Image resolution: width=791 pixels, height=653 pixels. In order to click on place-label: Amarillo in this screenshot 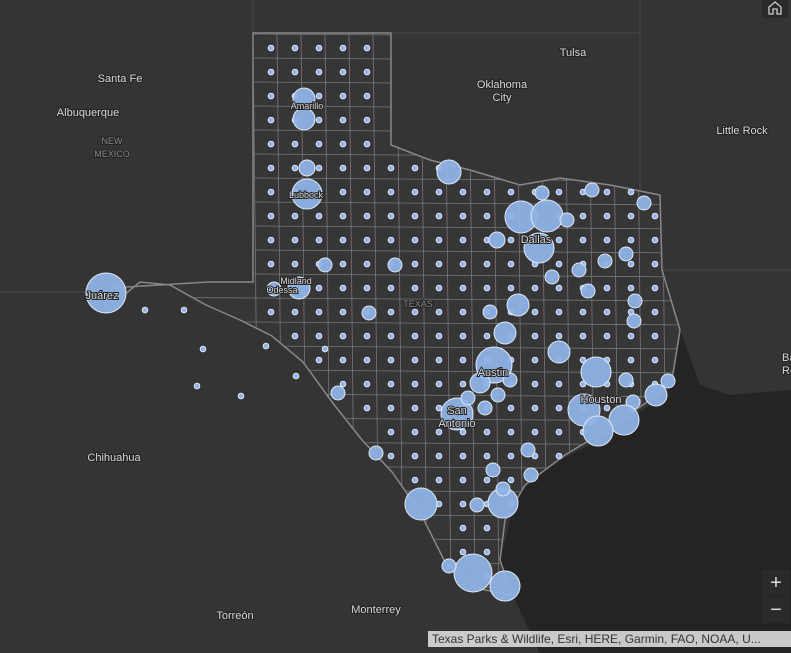, I will do `click(307, 106)`.